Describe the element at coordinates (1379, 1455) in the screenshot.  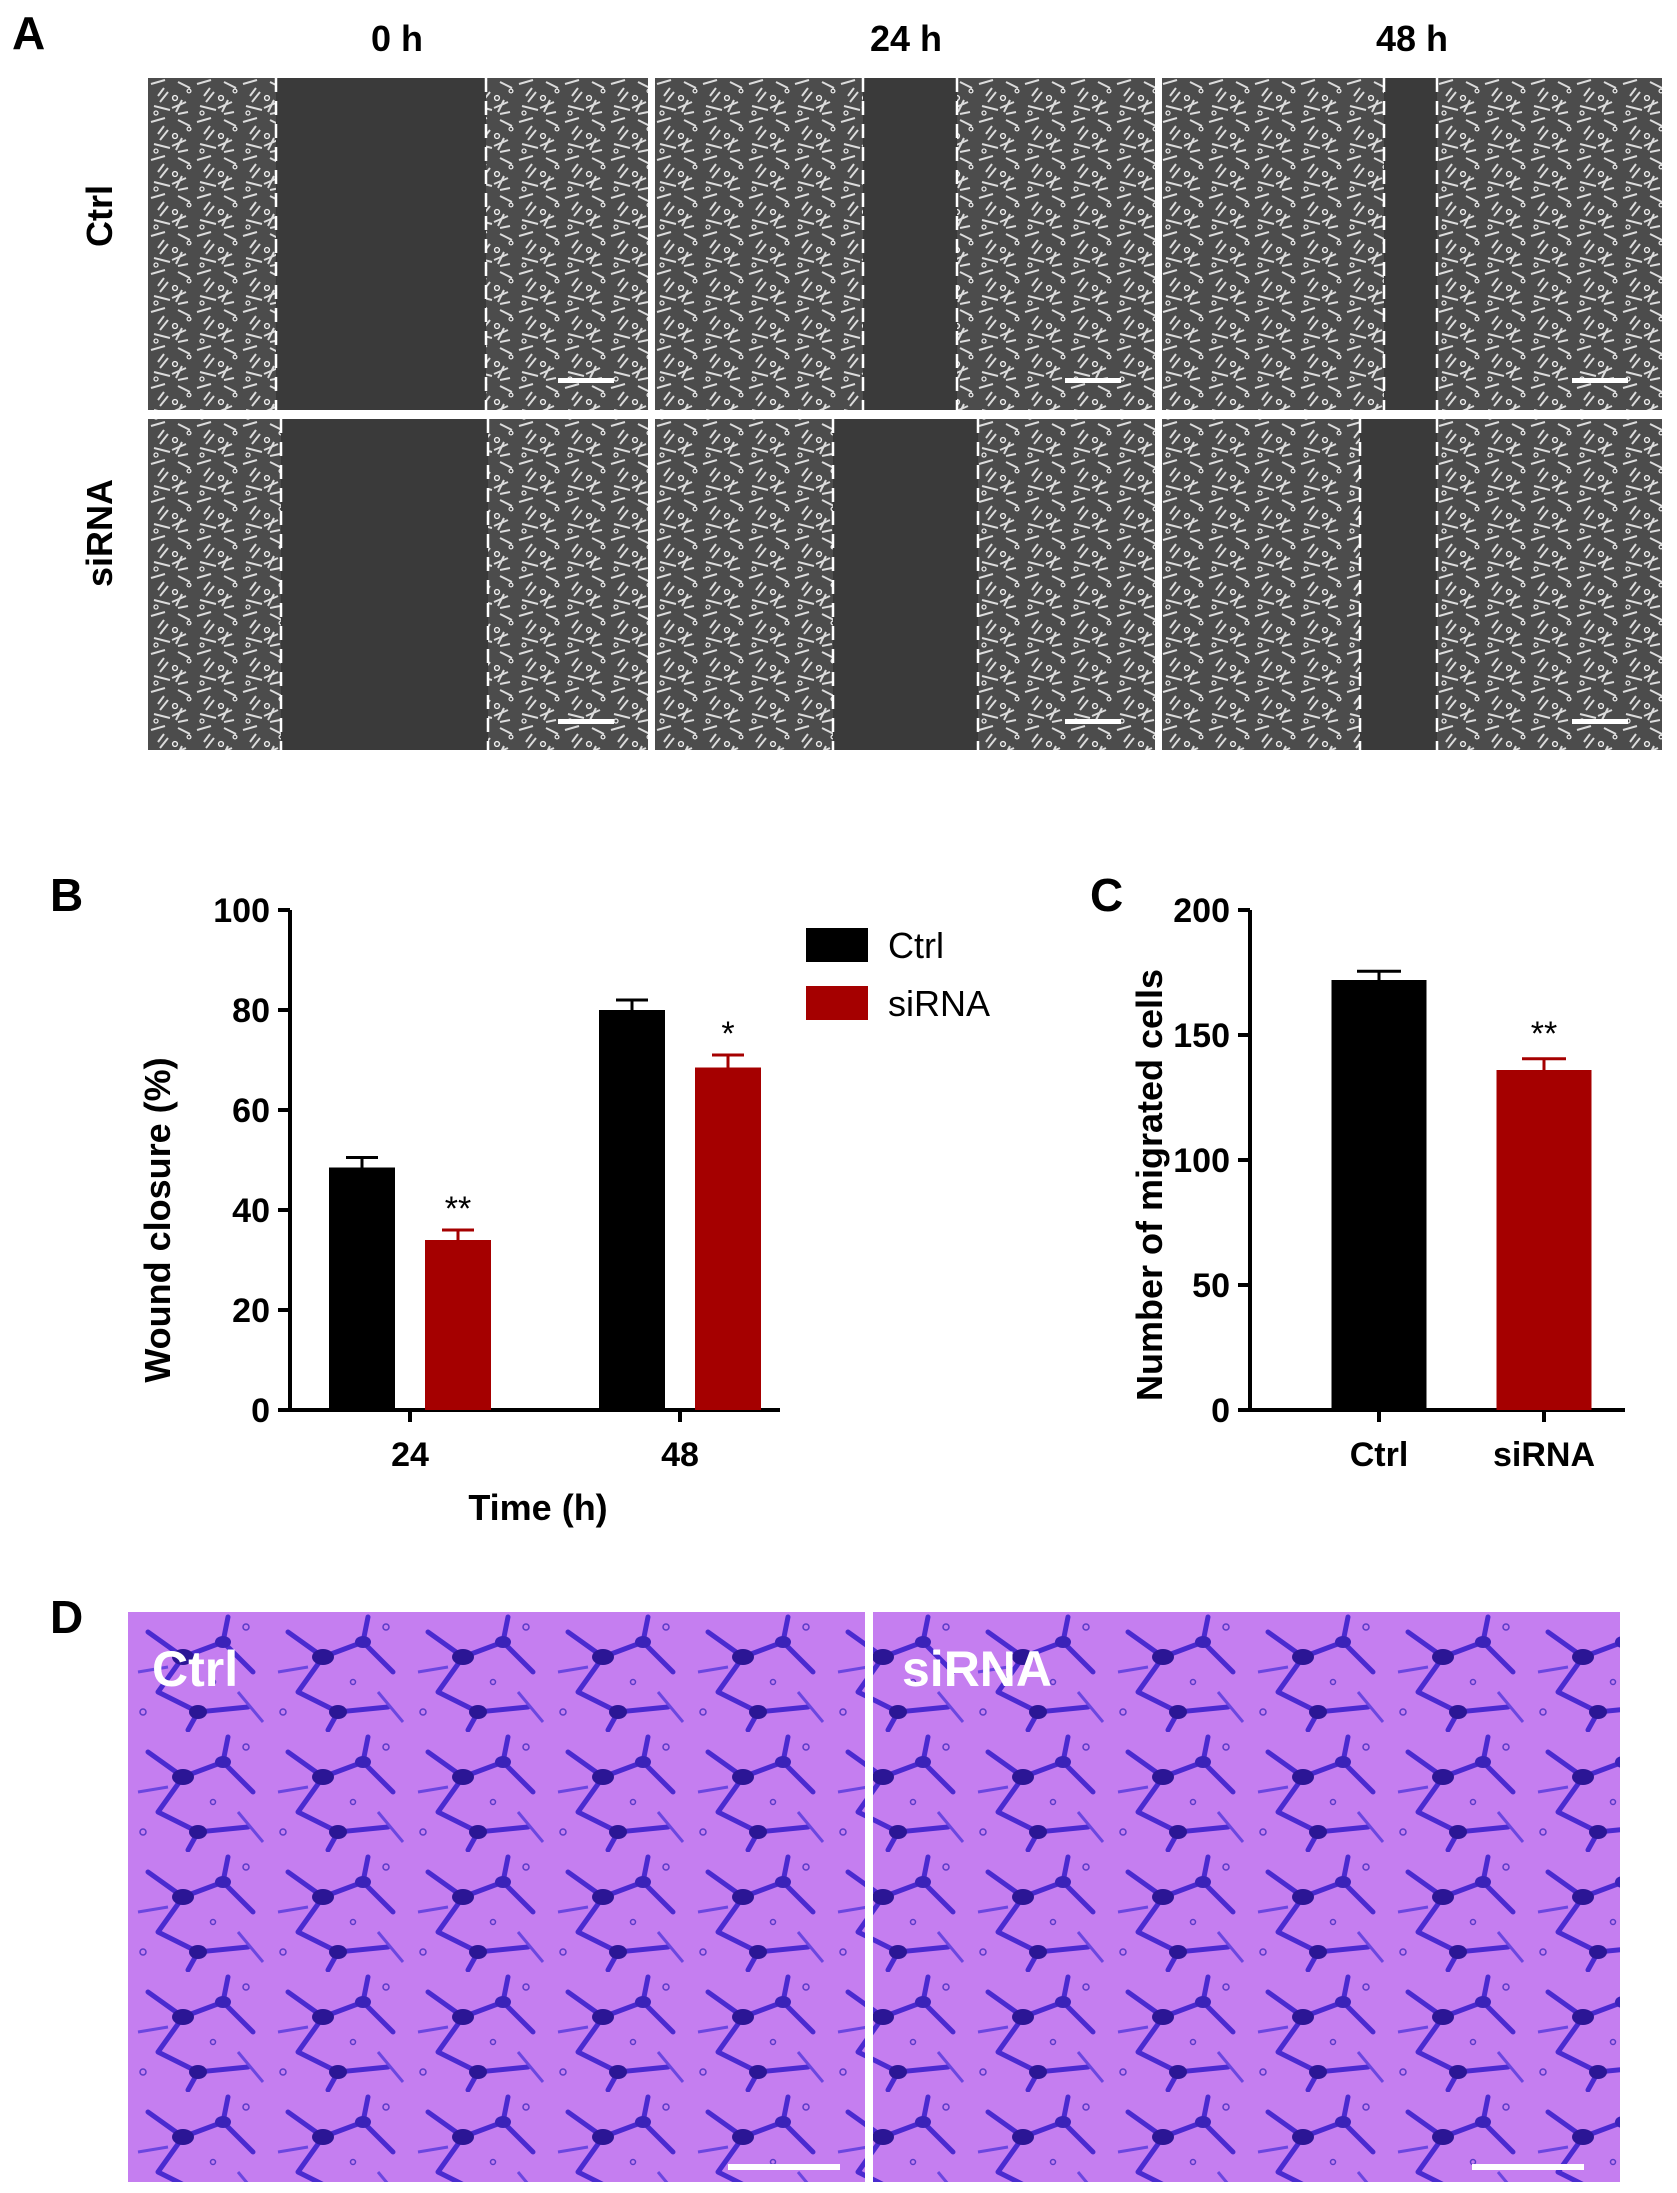
I see `c-x-tick-label: Ctrl` at that location.